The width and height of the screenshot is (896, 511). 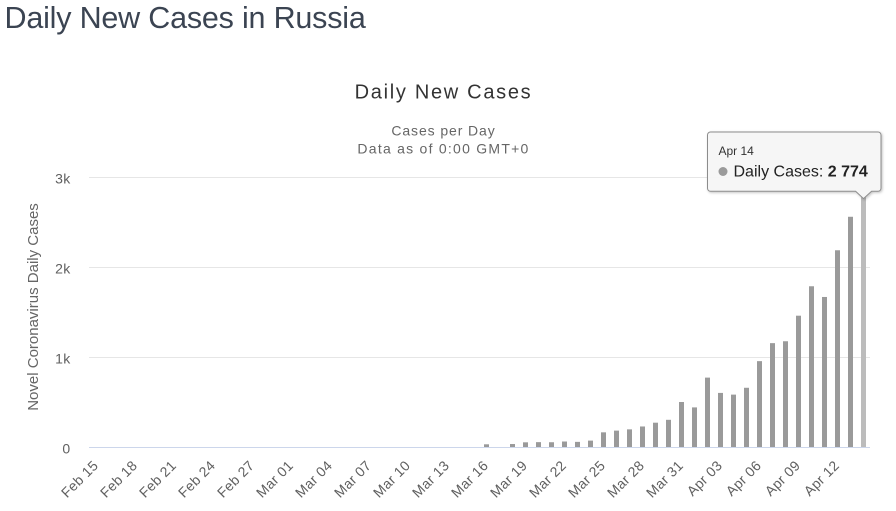 I want to click on svg-text: 0, so click(x=66, y=449).